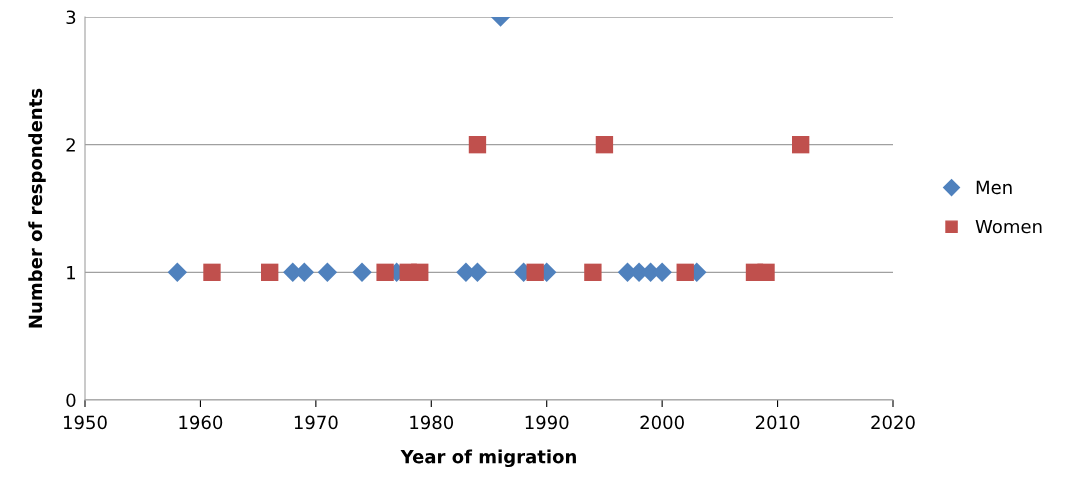 This screenshot has width=1089, height=495. Describe the element at coordinates (488, 458) in the screenshot. I see `x-axis-title: Year of migration` at that location.